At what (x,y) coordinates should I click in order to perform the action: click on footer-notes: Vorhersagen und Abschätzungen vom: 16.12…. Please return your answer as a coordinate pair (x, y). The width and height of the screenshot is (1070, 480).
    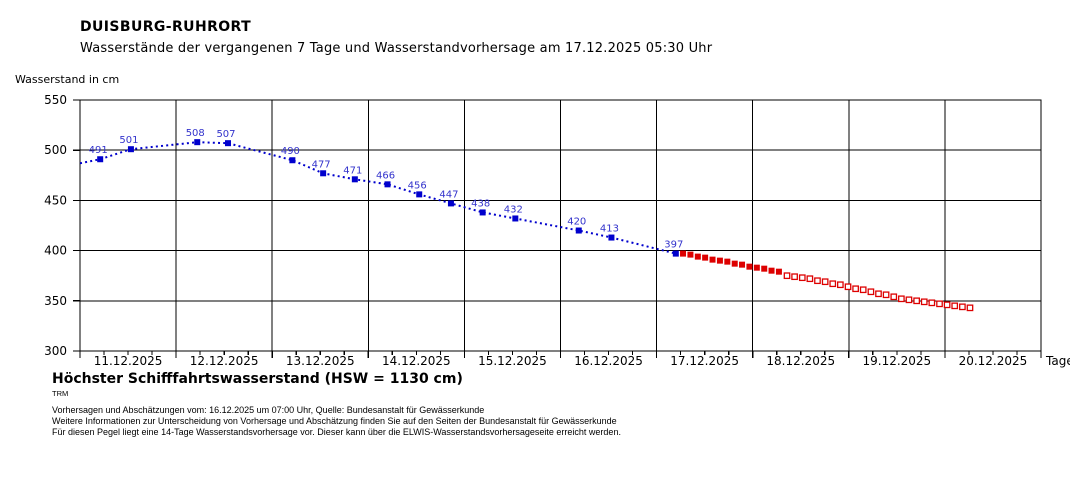
    Looking at the image, I should click on (336, 421).